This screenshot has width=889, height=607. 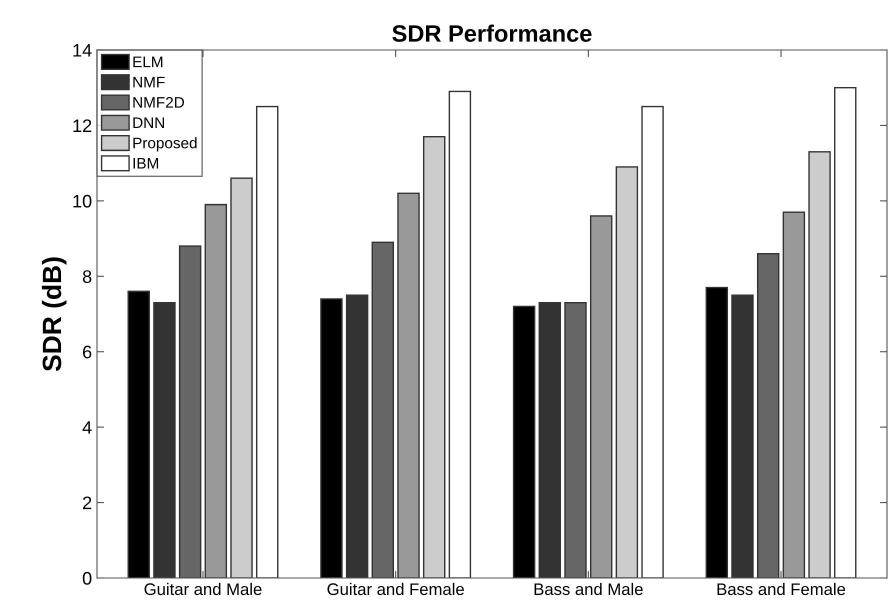 I want to click on y-axis-title: SDR (dB), so click(x=54, y=314).